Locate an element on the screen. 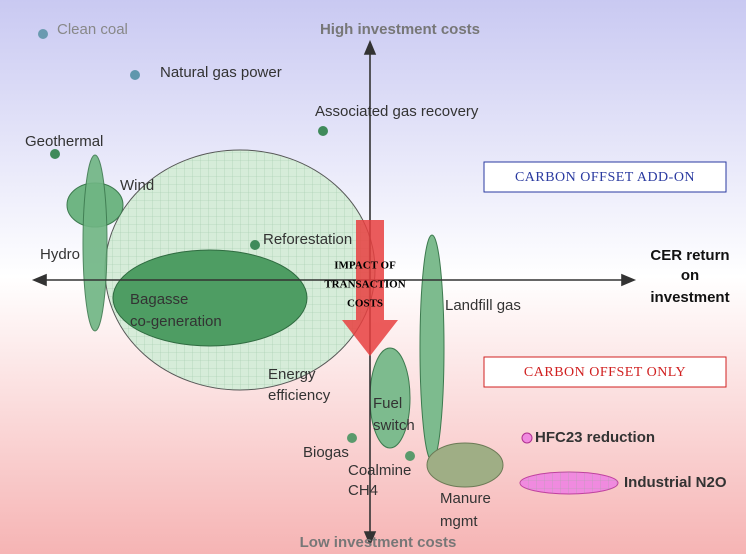 The image size is (746, 554). landfill-region is located at coordinates (432, 348).